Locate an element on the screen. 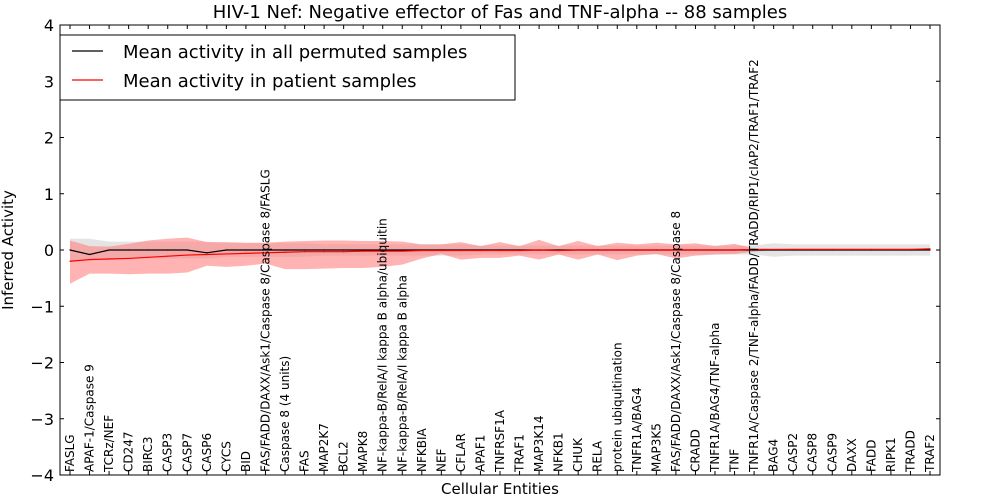  x-tick-label: MAPK8 is located at coordinates (363, 451).